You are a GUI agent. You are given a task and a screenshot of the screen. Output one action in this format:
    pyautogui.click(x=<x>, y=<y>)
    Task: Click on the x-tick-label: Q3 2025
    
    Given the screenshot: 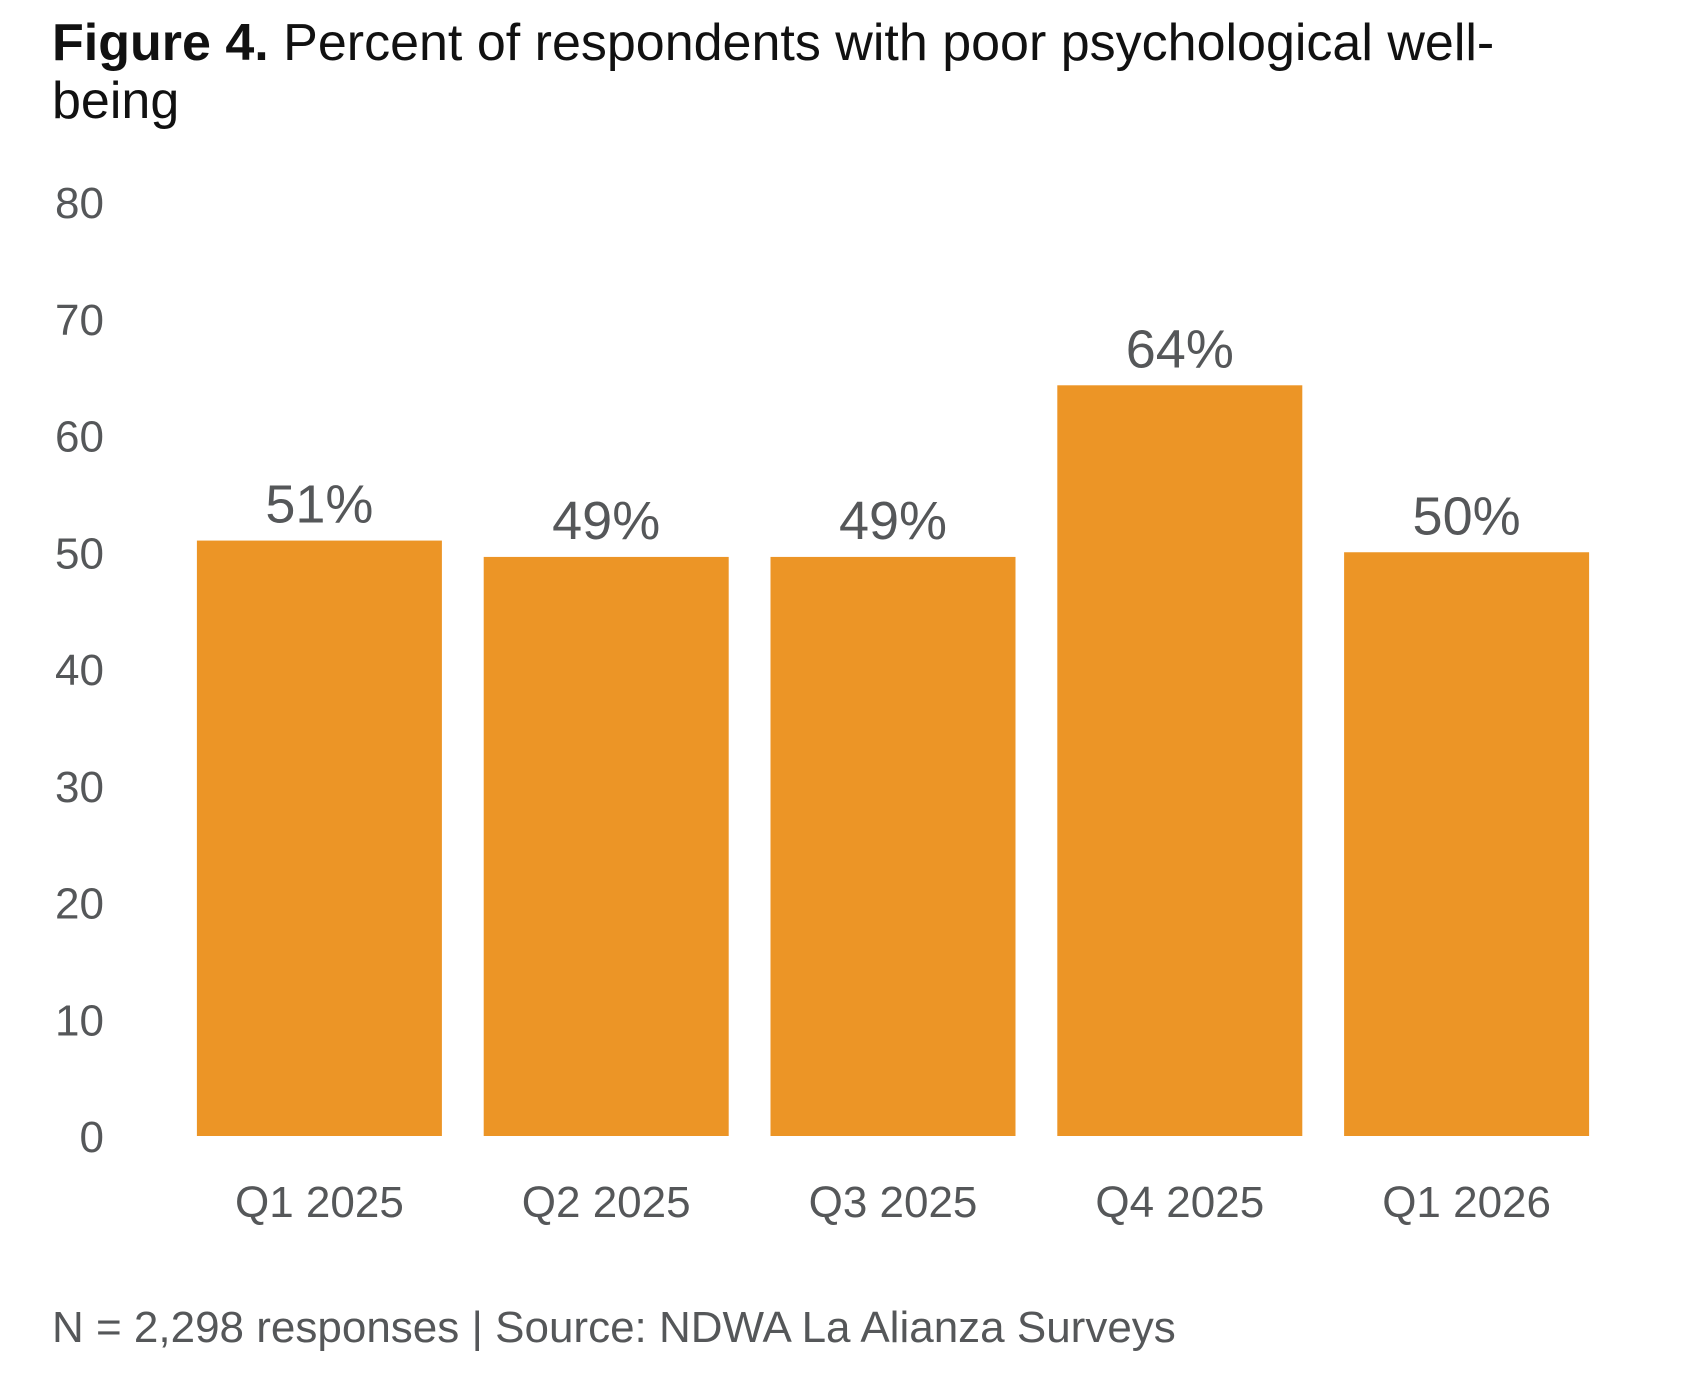 What is the action you would take?
    pyautogui.click(x=893, y=1202)
    